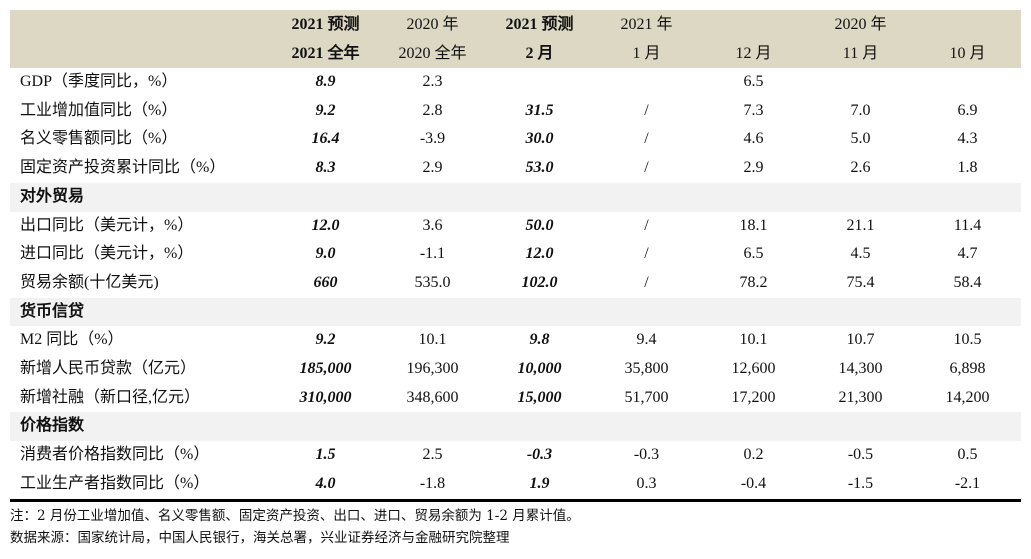 The image size is (1031, 559). Describe the element at coordinates (515, 226) in the screenshot. I see `table-row: 出口同比（美元计，%） 12.0 3.6 50.0 / 18.1 21.1 11.4` at that location.